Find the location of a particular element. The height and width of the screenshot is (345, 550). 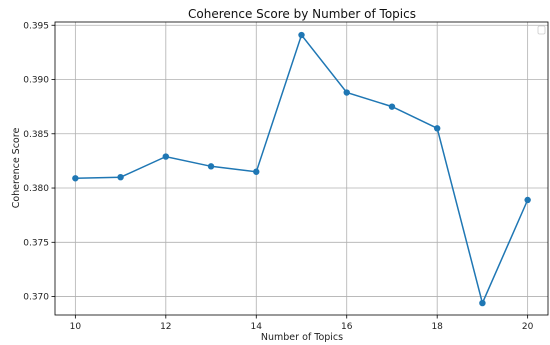

x-tick-label: 12 is located at coordinates (165, 327).